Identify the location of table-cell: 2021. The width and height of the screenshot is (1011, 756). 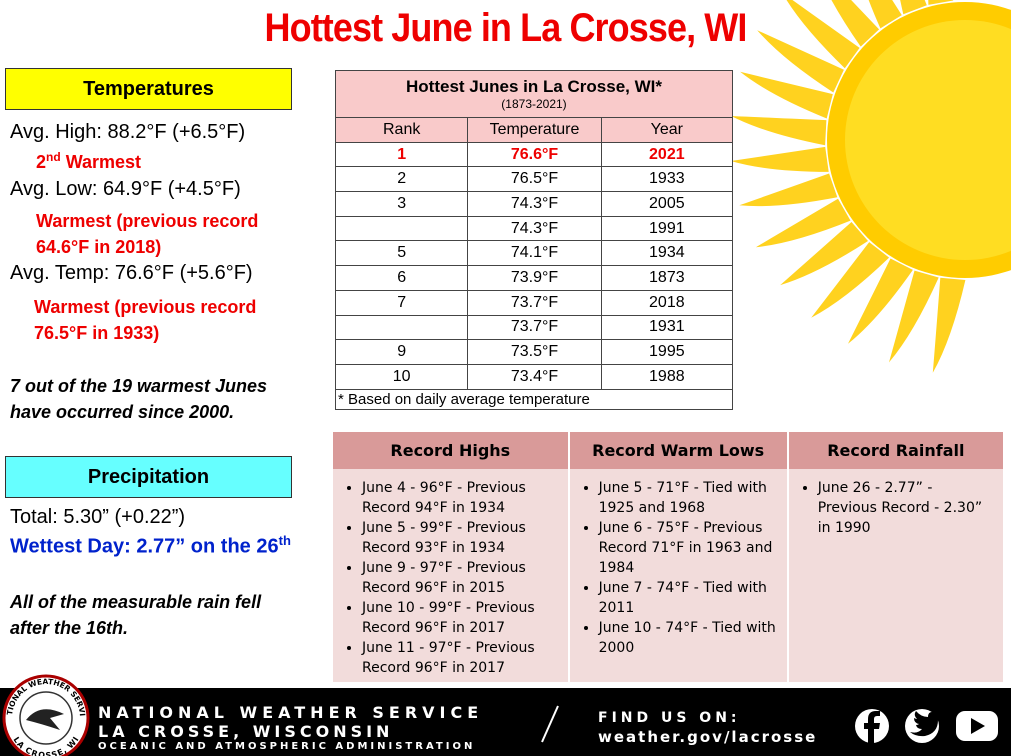
(667, 154).